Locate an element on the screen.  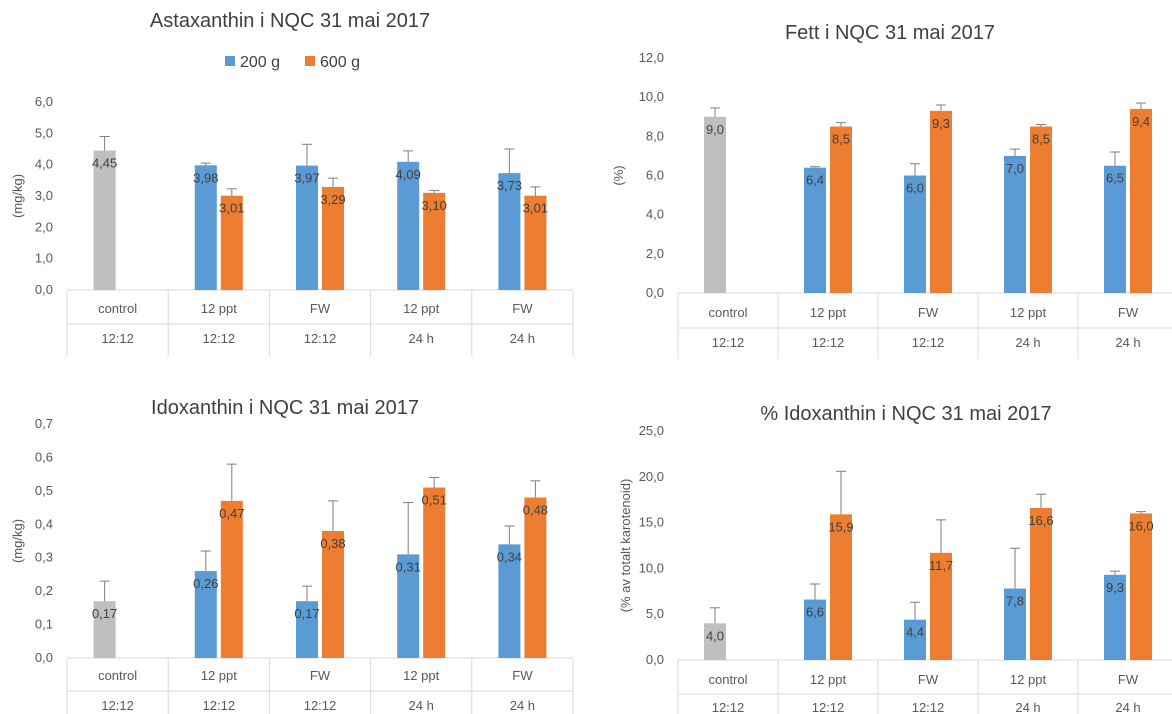
y-tick-label: 6,0 is located at coordinates (44, 101).